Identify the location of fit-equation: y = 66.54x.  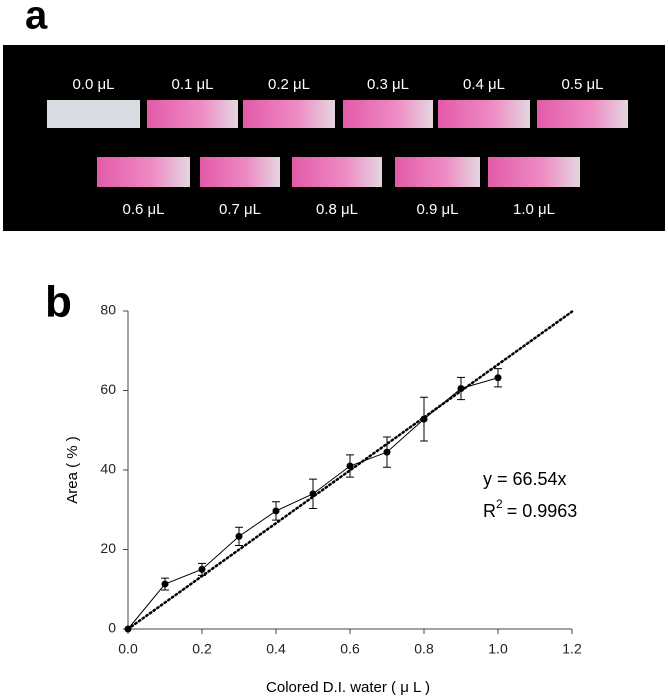
(525, 479).